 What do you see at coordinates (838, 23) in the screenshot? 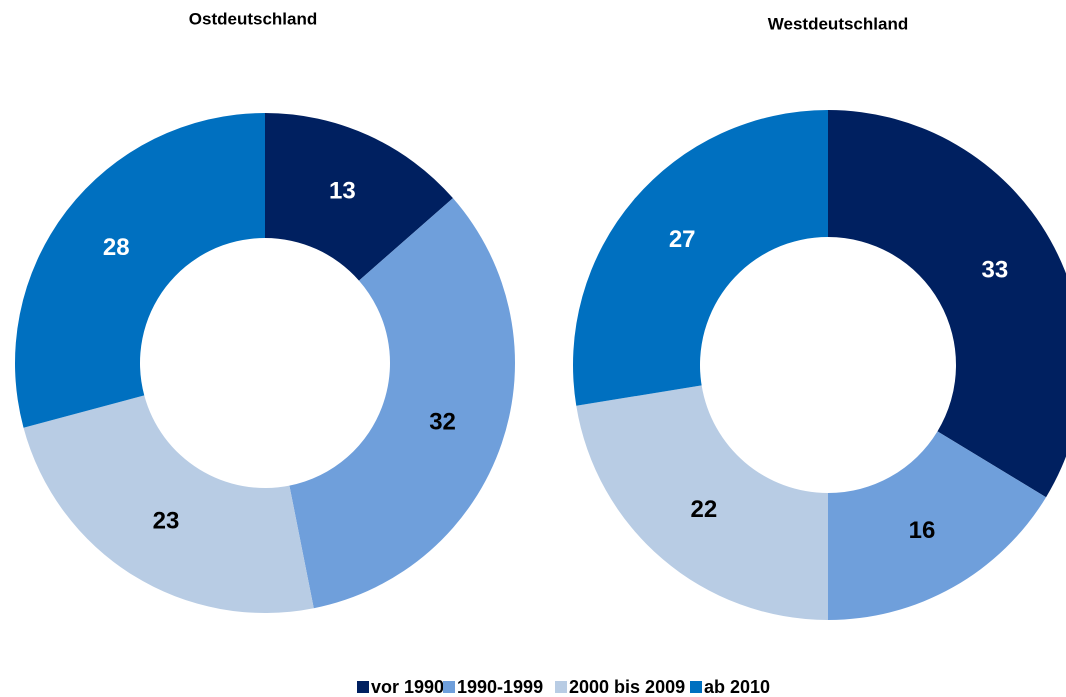
I see `chart-title: Westdeutschland` at bounding box center [838, 23].